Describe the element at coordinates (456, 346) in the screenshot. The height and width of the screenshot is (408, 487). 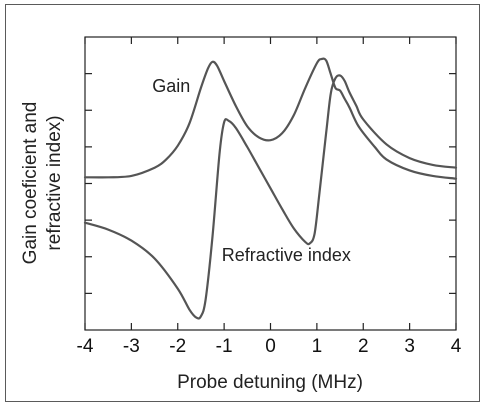
I see `x-tick-label: 4` at that location.